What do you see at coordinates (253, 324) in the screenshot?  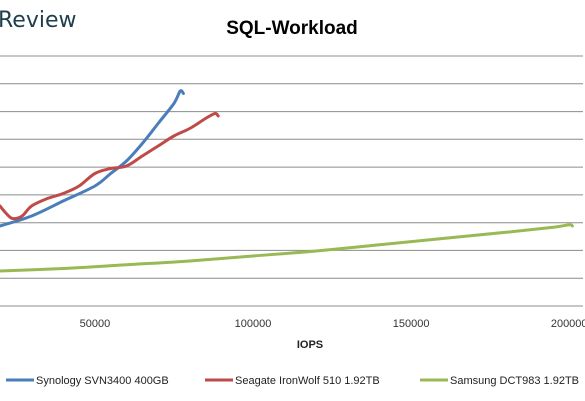 I see `x-tick-label: 100000` at bounding box center [253, 324].